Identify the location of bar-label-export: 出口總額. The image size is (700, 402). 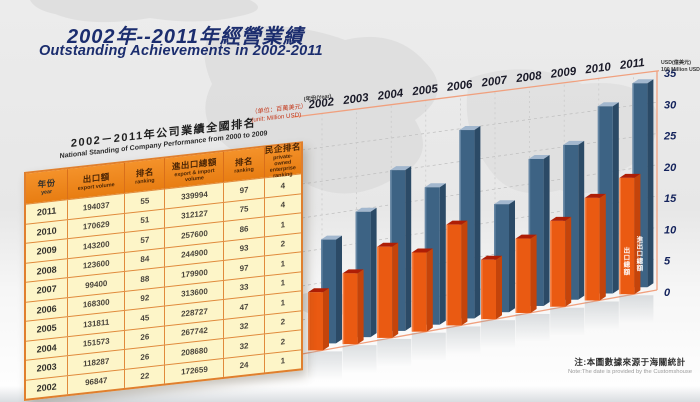
(627, 260).